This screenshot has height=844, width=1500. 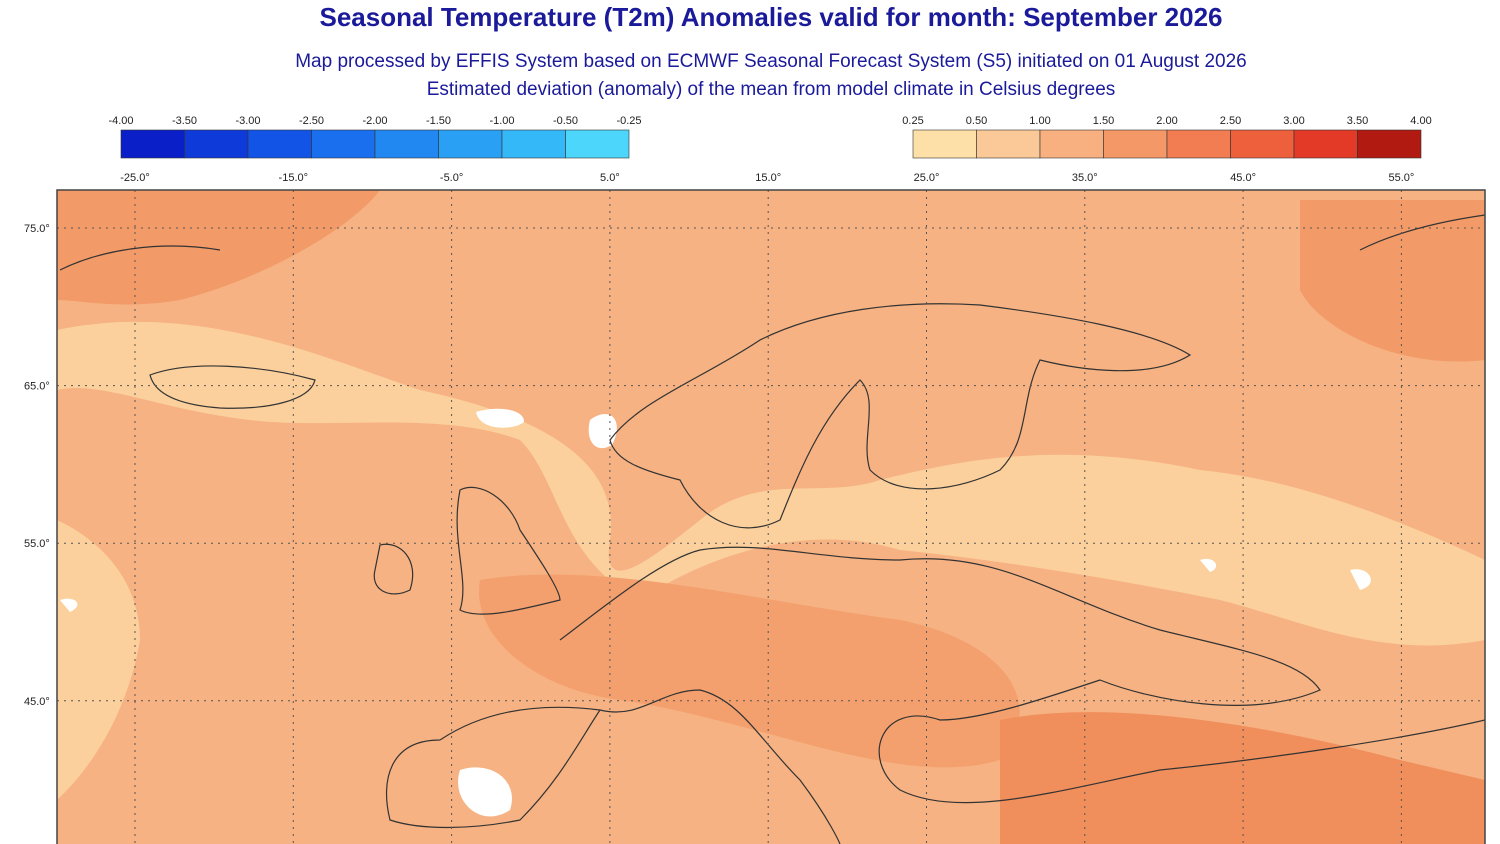 What do you see at coordinates (37, 544) in the screenshot?
I see `latitude-label: 55.0°` at bounding box center [37, 544].